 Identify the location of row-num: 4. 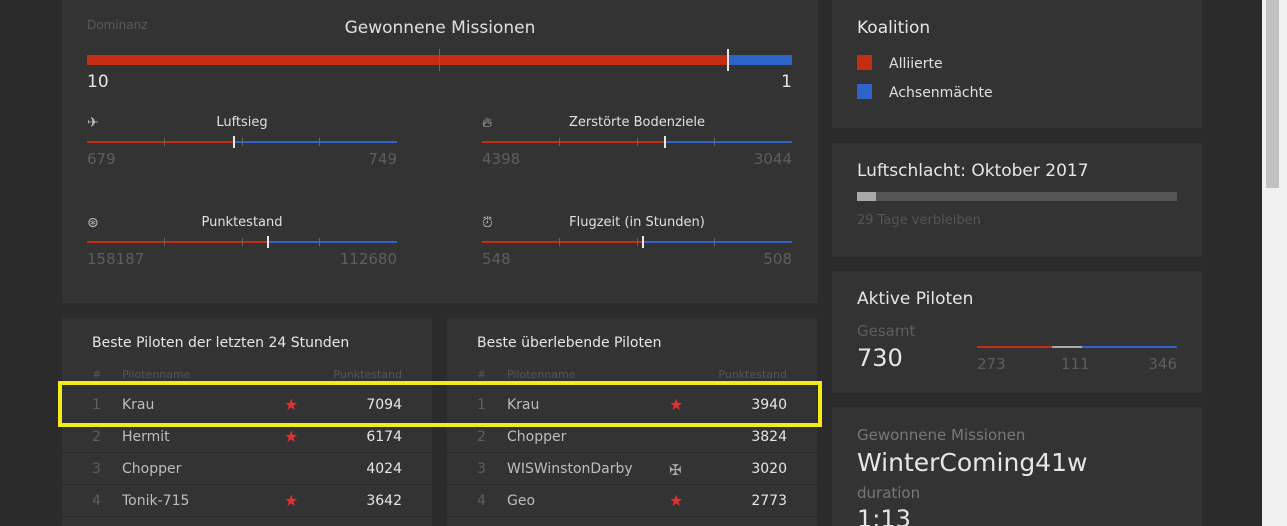
(481, 501).